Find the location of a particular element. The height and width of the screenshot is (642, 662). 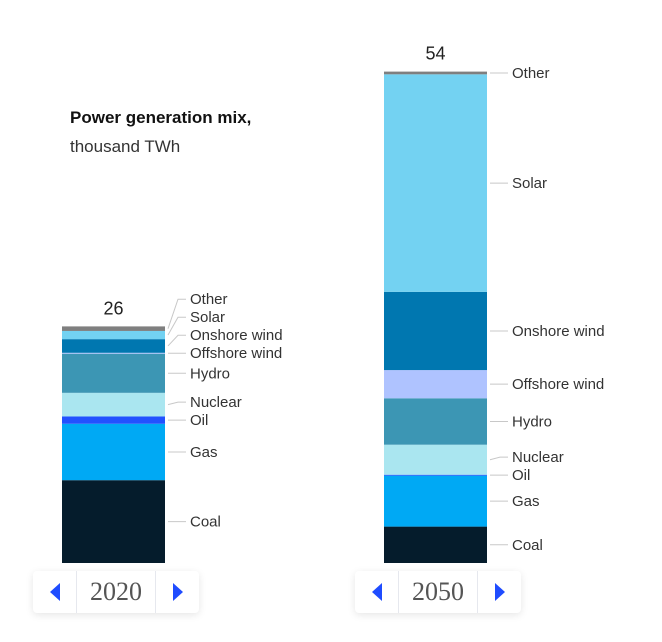

total-label: 54 is located at coordinates (435, 54).